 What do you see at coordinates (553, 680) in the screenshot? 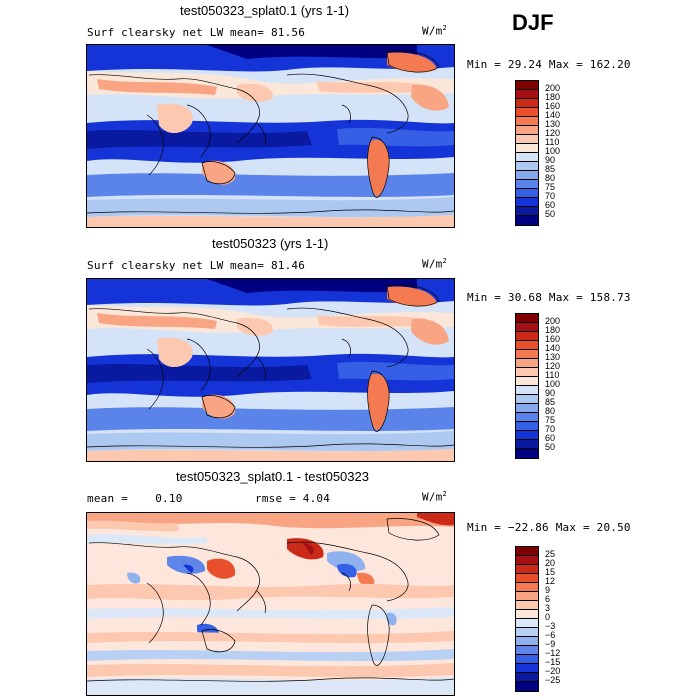
I see `colorbar-level-label: −25` at bounding box center [553, 680].